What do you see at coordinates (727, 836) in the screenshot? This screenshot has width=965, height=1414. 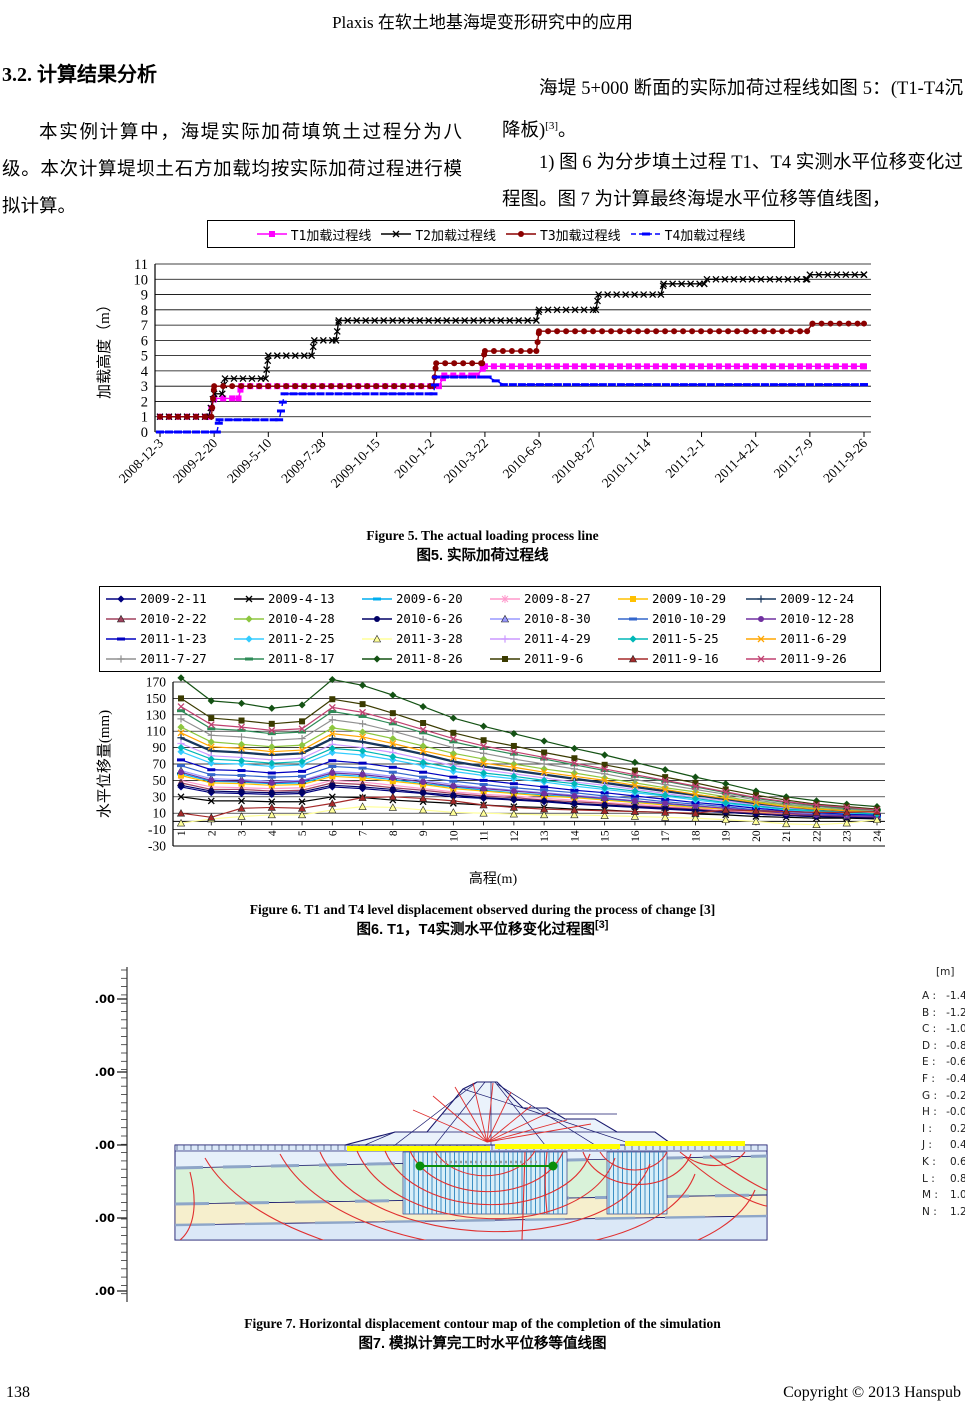 I see `svg-text: 19` at bounding box center [727, 836].